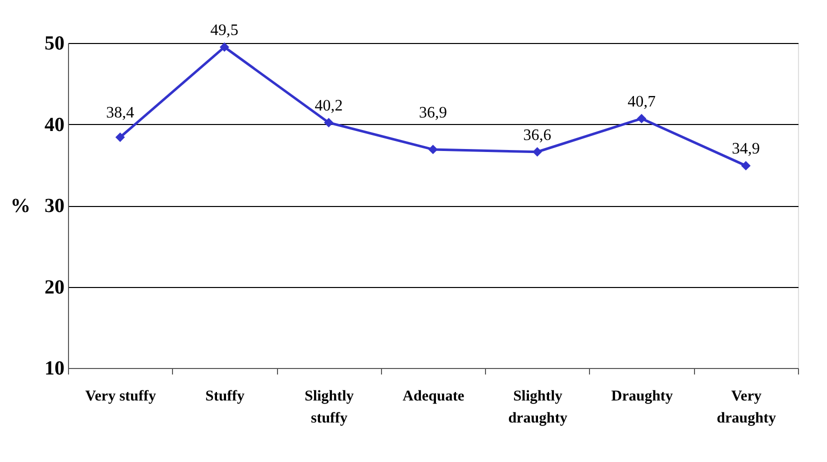 The image size is (827, 462). What do you see at coordinates (746, 149) in the screenshot?
I see `data-label: 34,9` at bounding box center [746, 149].